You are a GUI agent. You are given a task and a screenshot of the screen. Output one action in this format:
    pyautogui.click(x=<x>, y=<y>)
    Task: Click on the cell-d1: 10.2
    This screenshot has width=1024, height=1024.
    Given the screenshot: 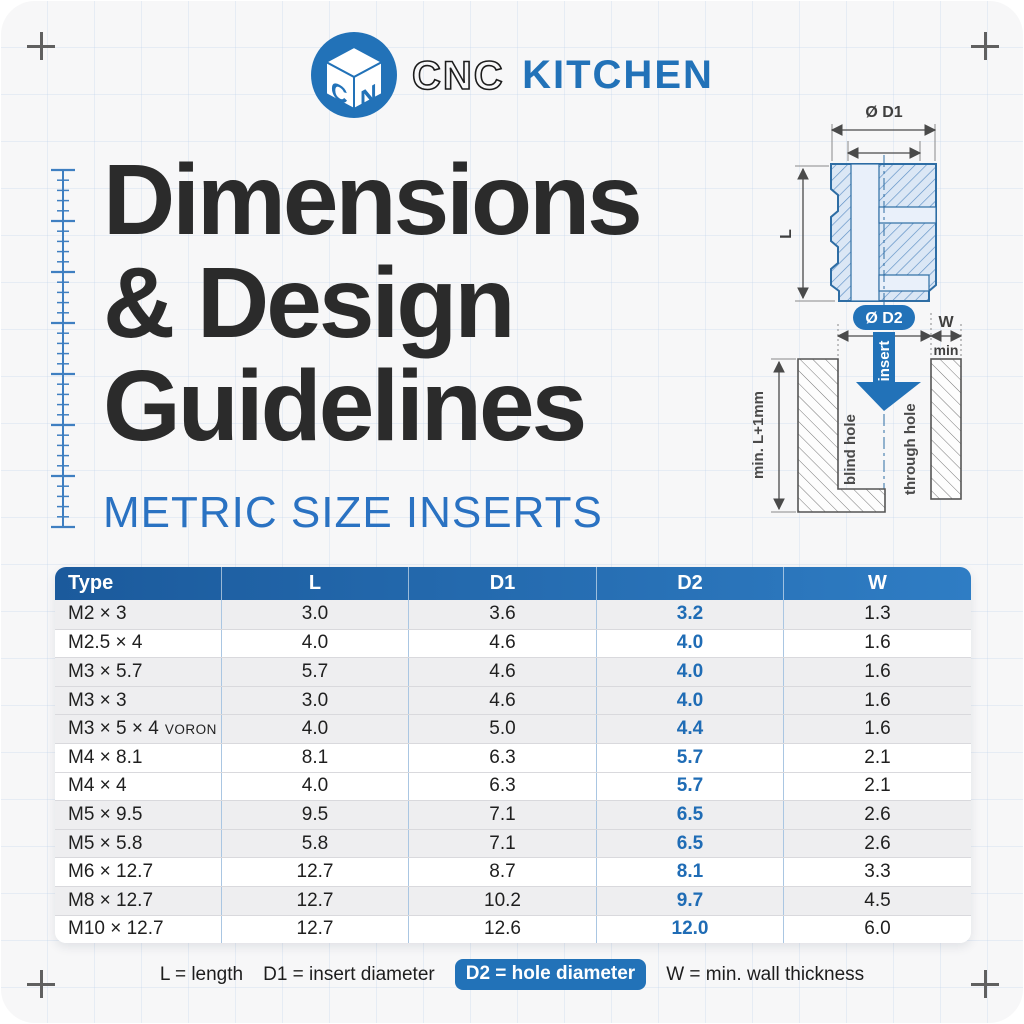 What is the action you would take?
    pyautogui.click(x=502, y=900)
    